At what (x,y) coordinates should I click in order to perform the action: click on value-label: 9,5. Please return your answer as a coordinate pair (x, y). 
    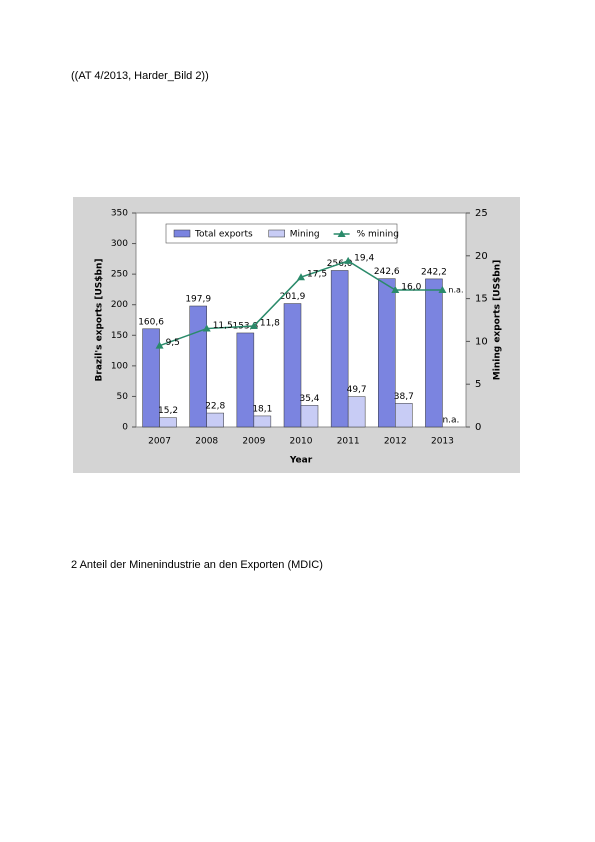
    Looking at the image, I should click on (173, 343).